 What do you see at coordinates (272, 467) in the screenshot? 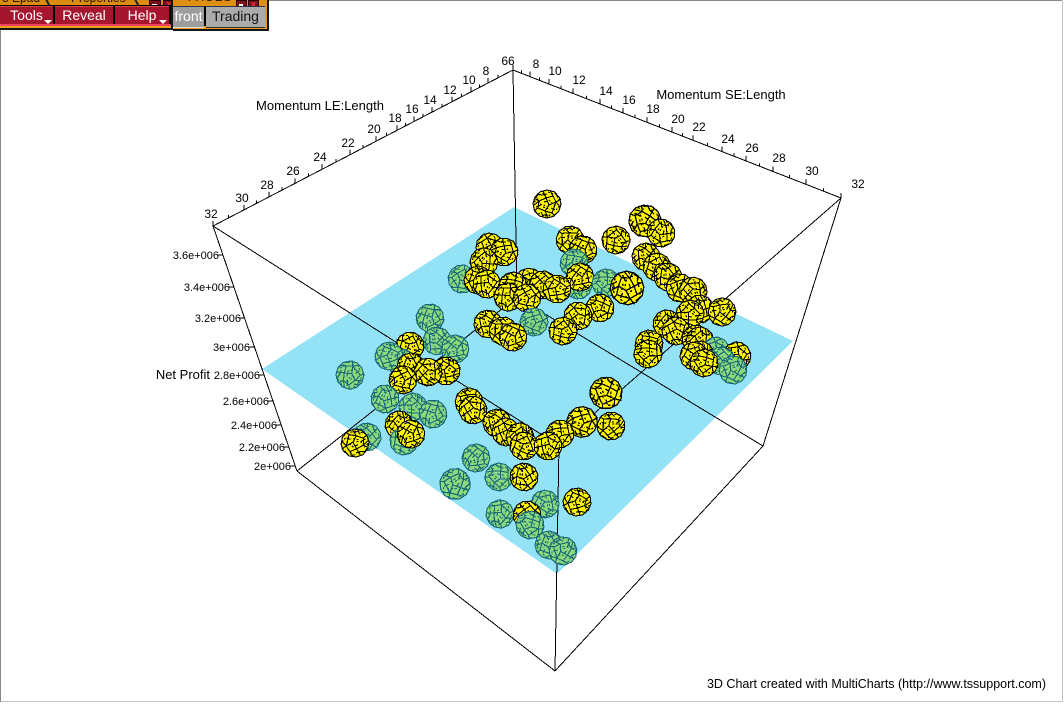
I see `svg-text: 2e+006` at bounding box center [272, 467].